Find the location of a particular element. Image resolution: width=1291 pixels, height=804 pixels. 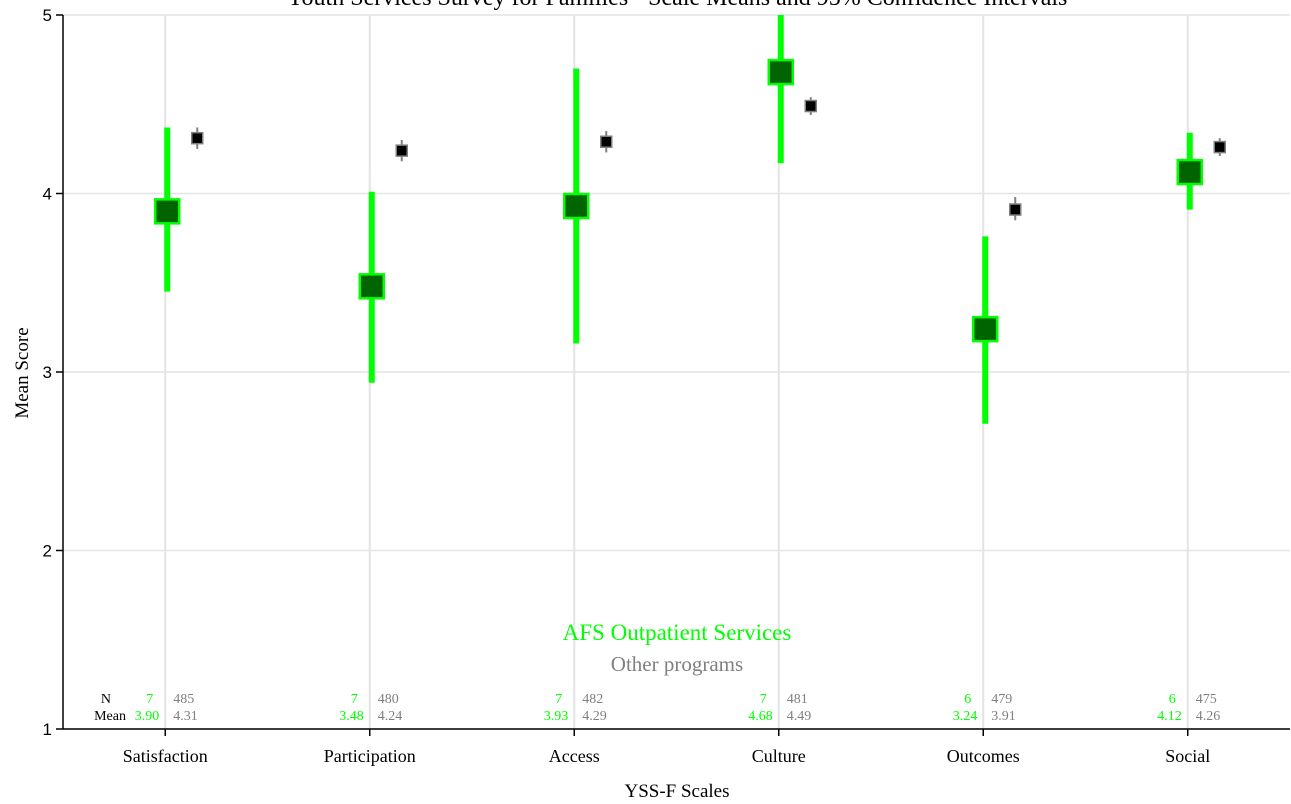

x-tick-label: Access is located at coordinates (574, 756).